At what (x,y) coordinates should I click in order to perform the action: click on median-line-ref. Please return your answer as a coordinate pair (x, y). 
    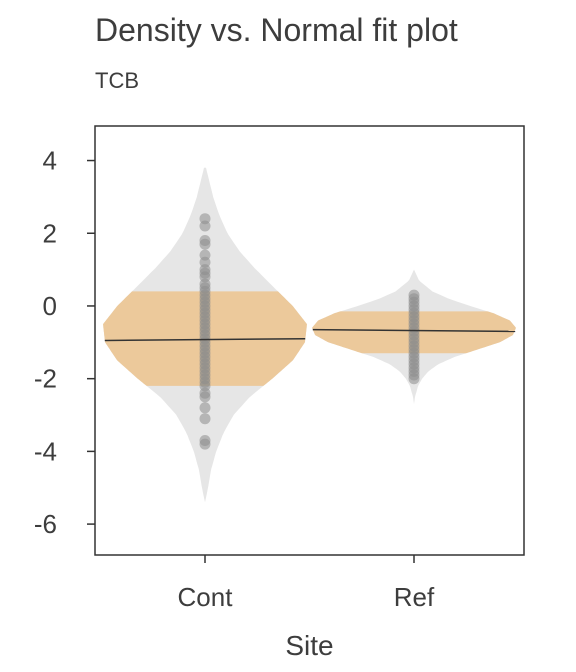
    Looking at the image, I should click on (414, 330).